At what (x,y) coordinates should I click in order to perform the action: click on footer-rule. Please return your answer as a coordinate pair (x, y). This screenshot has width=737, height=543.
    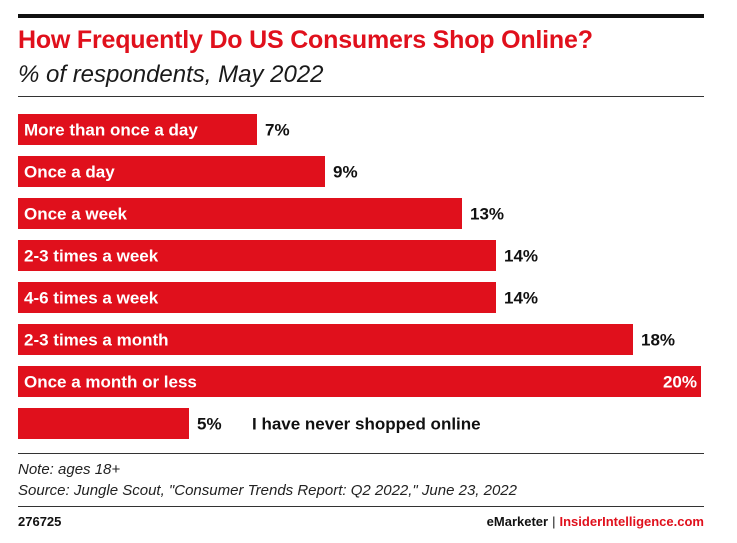
    Looking at the image, I should click on (361, 506).